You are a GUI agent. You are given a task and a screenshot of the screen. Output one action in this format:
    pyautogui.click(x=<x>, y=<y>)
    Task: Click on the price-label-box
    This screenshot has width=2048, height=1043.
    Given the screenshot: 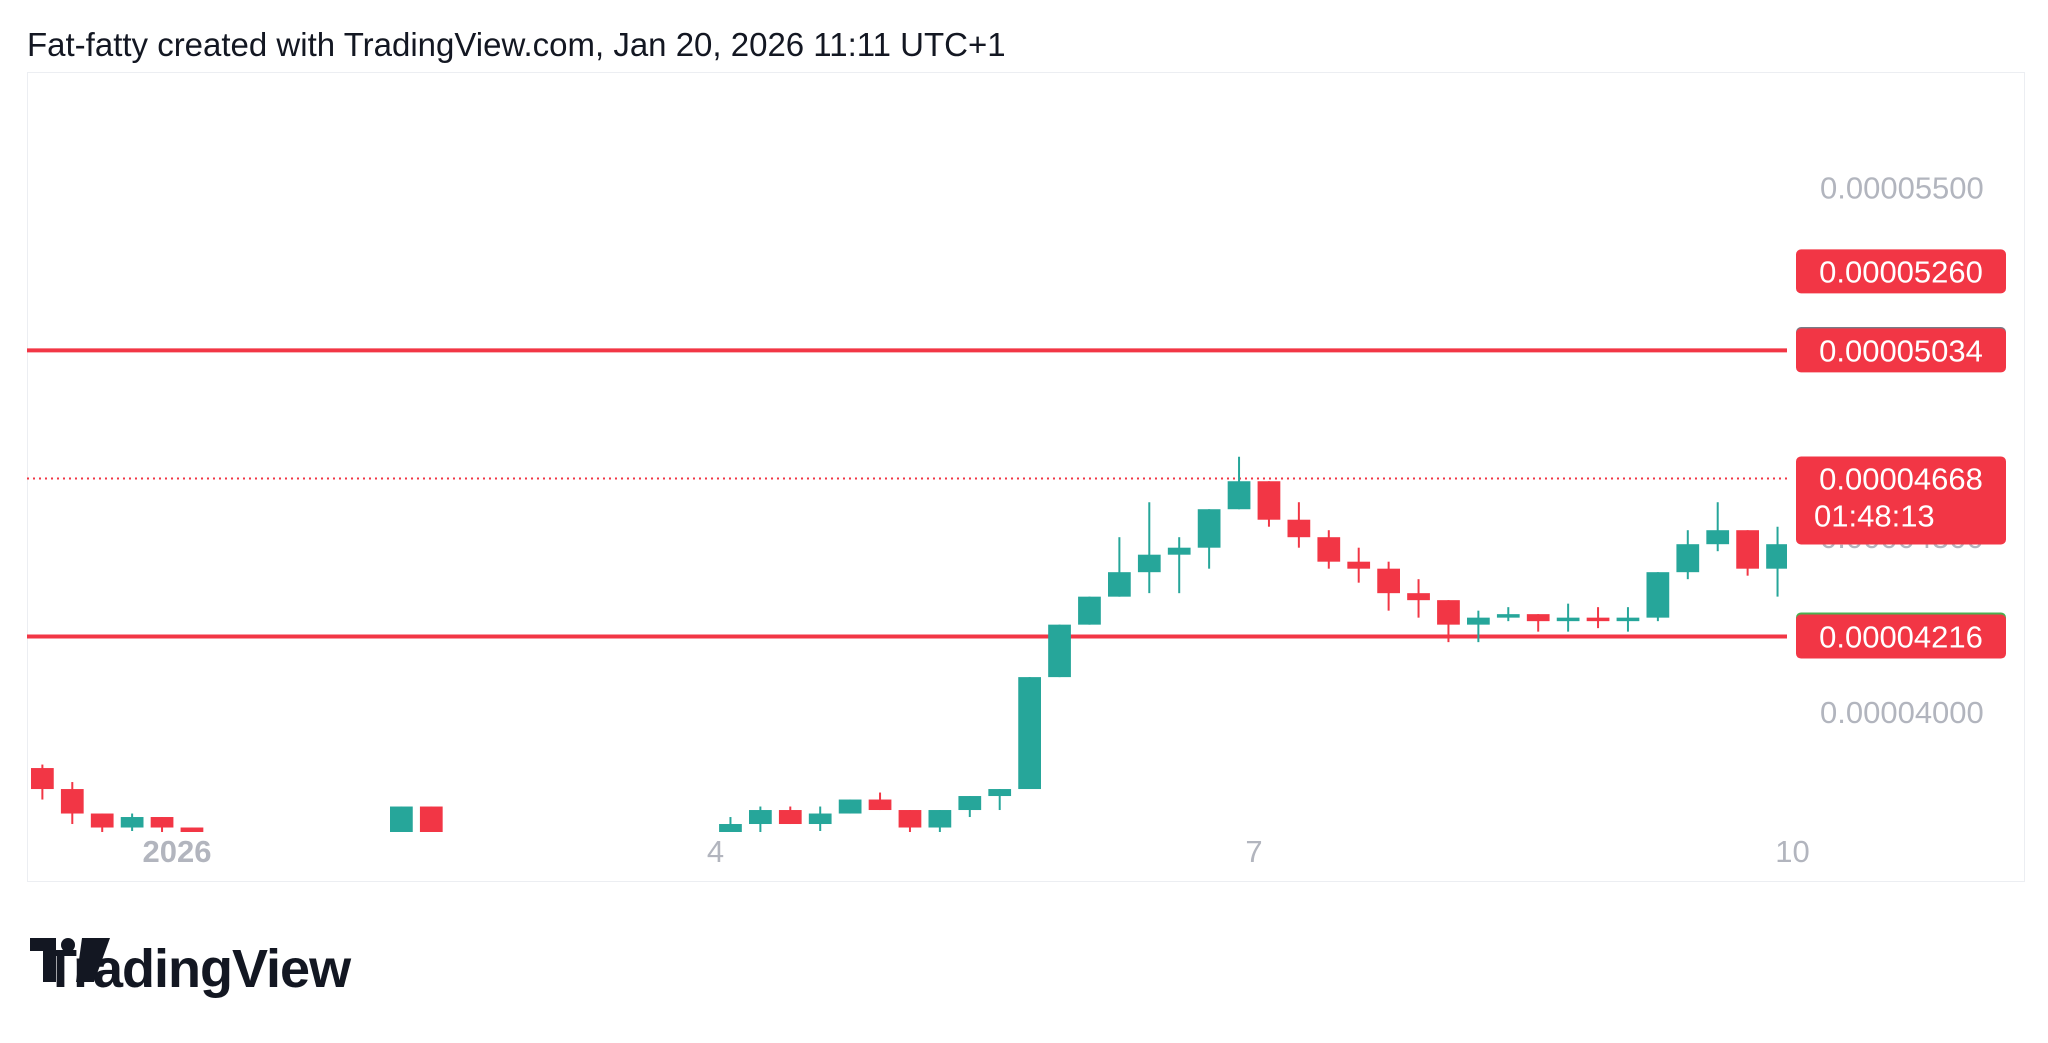 What is the action you would take?
    pyautogui.click(x=1901, y=271)
    